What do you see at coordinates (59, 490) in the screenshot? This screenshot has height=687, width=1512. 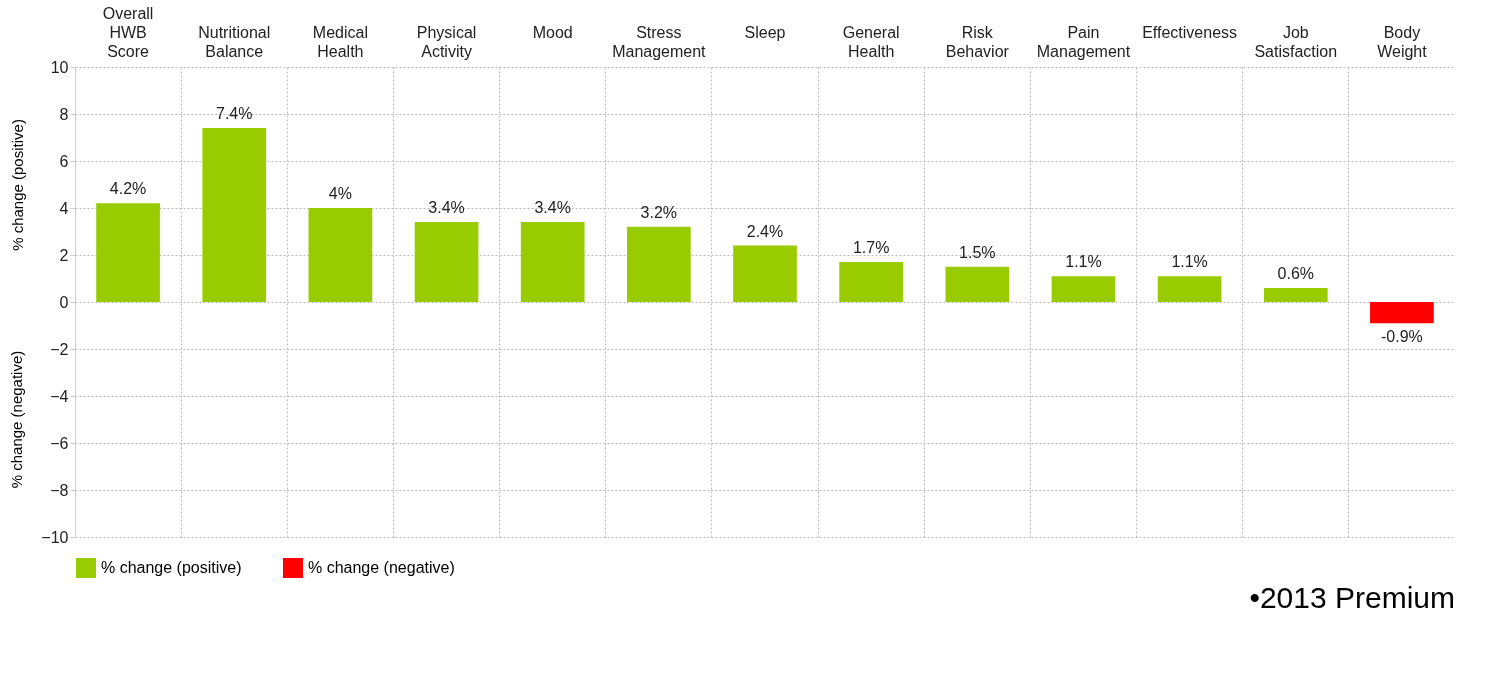 I see `y-tick-label: −8` at bounding box center [59, 490].